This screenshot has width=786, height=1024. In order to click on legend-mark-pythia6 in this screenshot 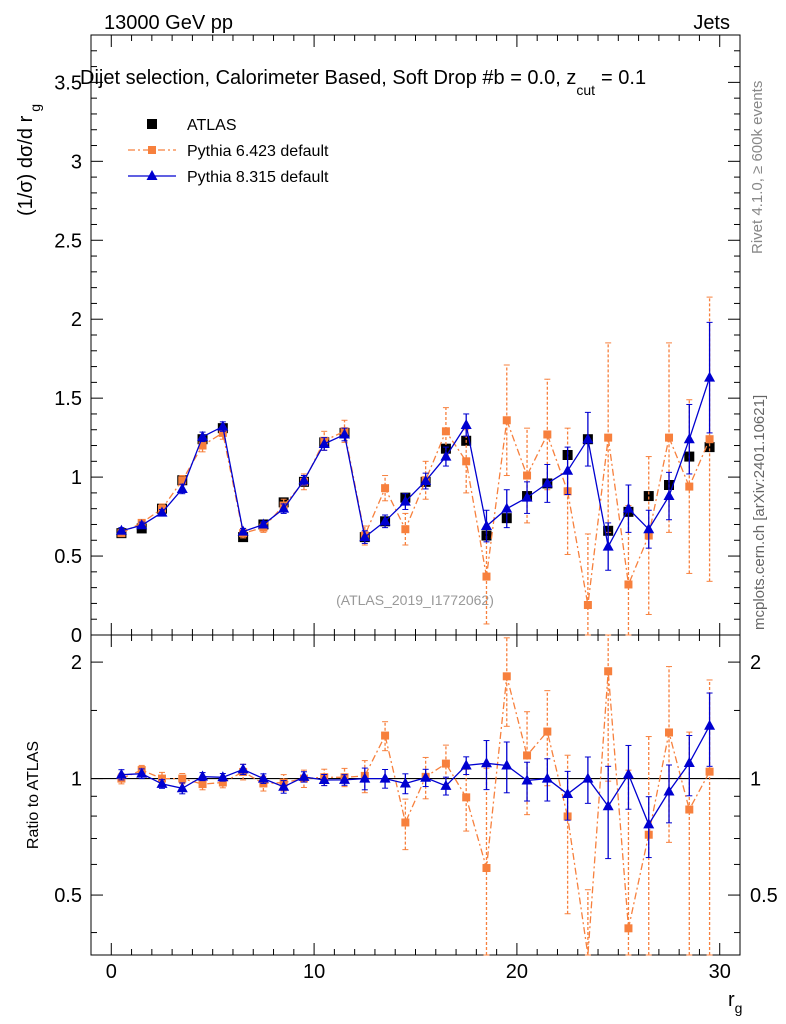, I will do `click(152, 150)`.